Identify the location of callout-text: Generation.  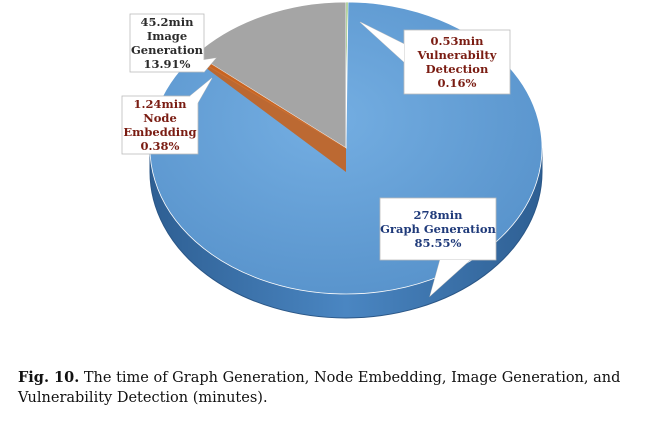
(167, 50).